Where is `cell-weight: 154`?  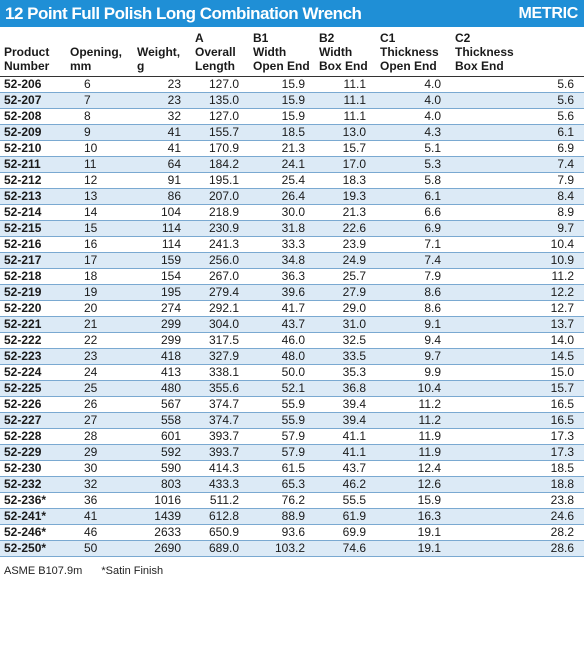 cell-weight: 154 is located at coordinates (162, 276).